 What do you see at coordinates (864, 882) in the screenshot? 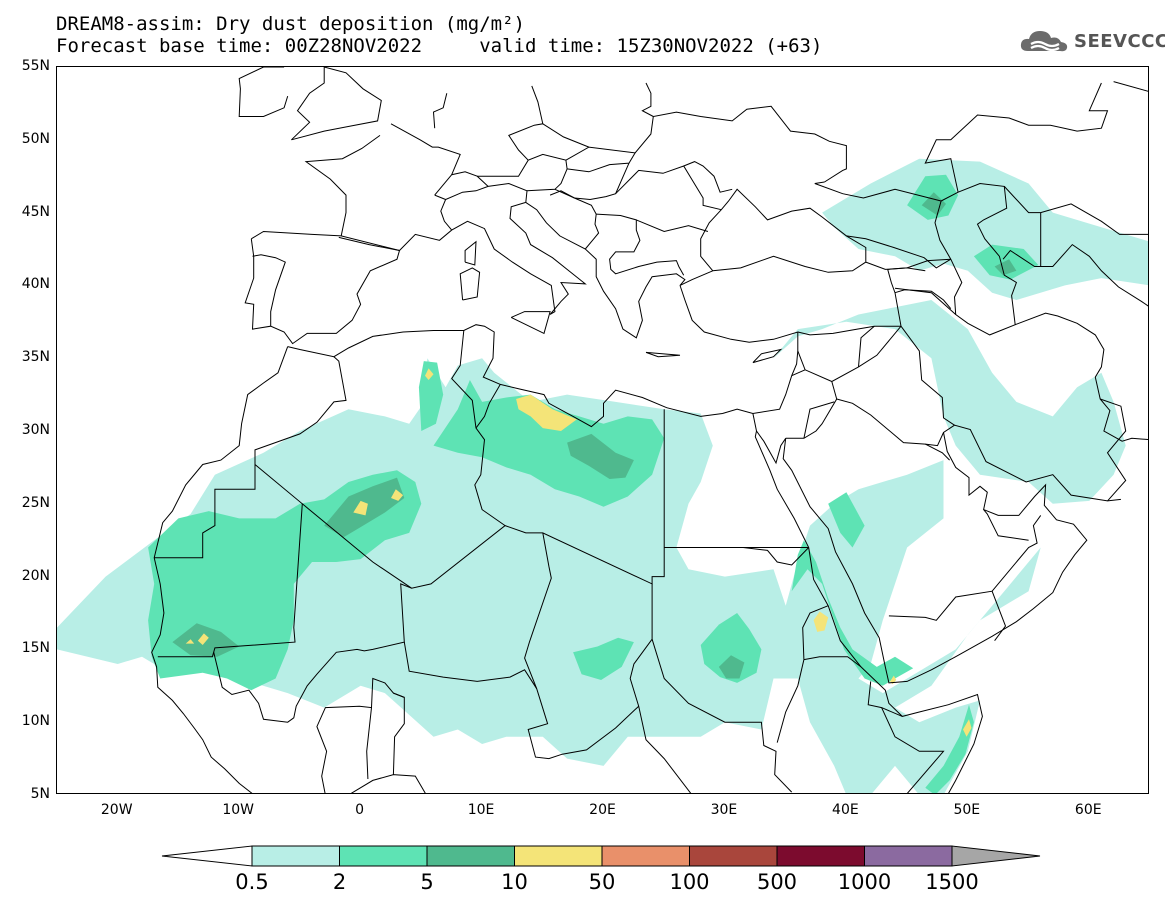
I see `colorbar-label: 1000` at bounding box center [864, 882].